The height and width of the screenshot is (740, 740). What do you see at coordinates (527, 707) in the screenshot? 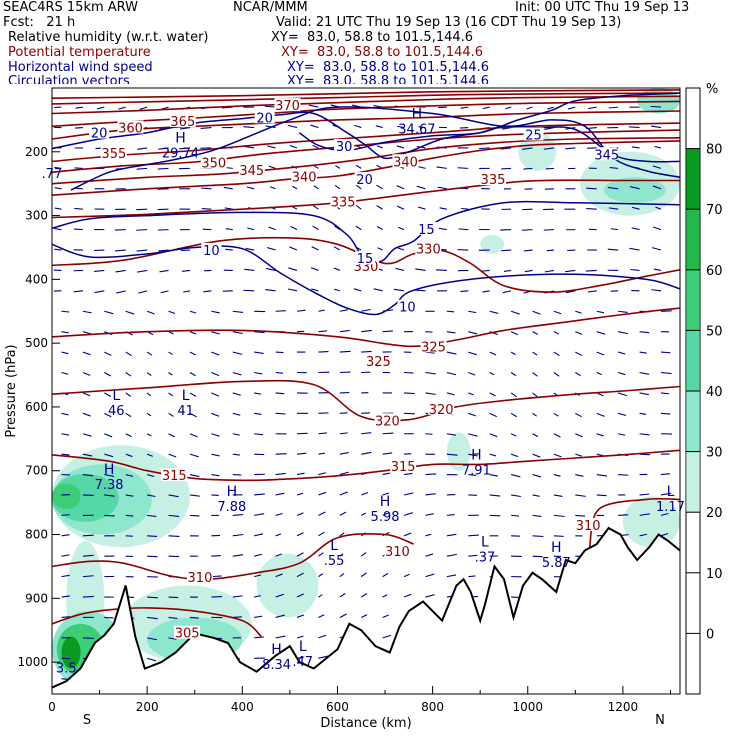
I see `x-tick-label: 1000` at bounding box center [527, 707].